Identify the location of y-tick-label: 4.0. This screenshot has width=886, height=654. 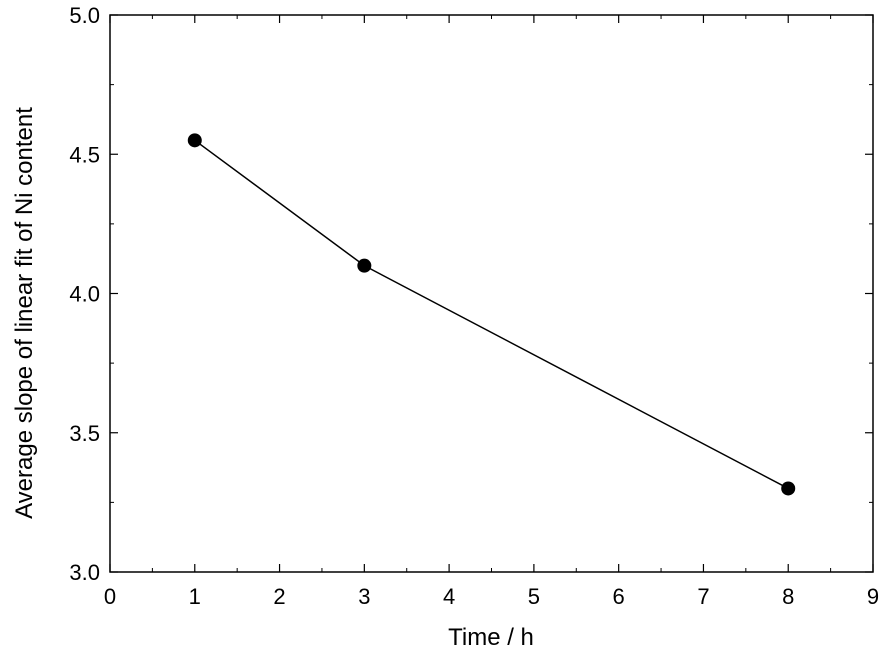
(84, 294).